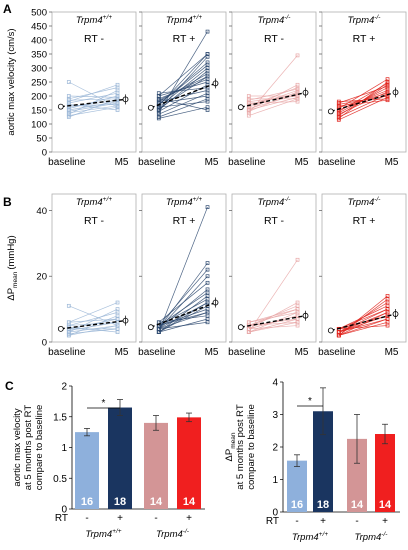 The height and width of the screenshot is (550, 408). Describe the element at coordinates (117, 531) in the screenshot. I see `group-label-sup: +/+` at that location.